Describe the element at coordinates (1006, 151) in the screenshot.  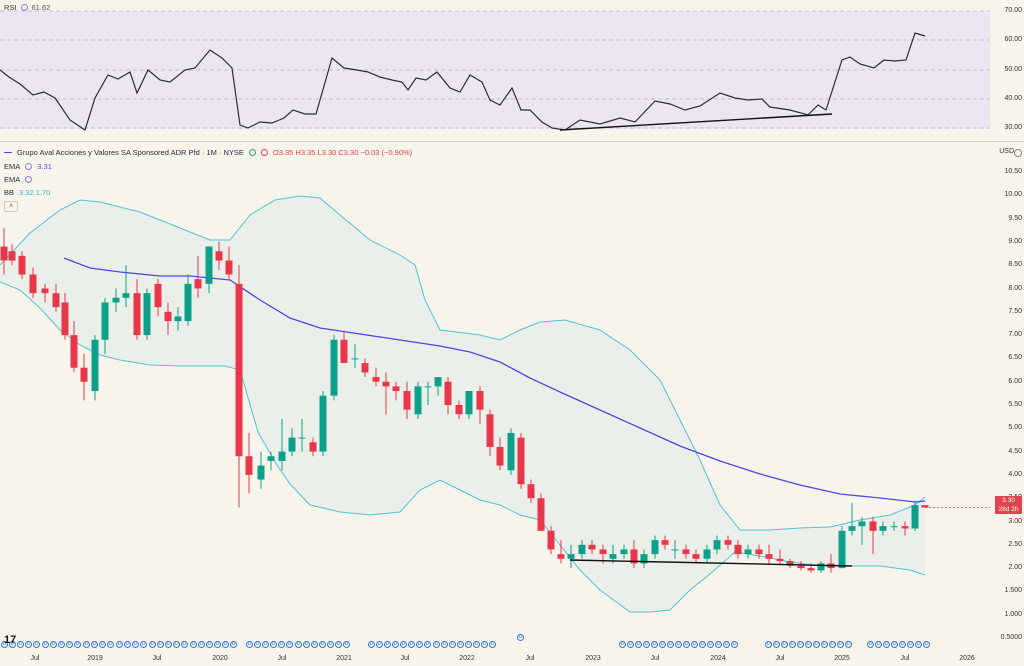
I see `currency-label: USD` at that location.